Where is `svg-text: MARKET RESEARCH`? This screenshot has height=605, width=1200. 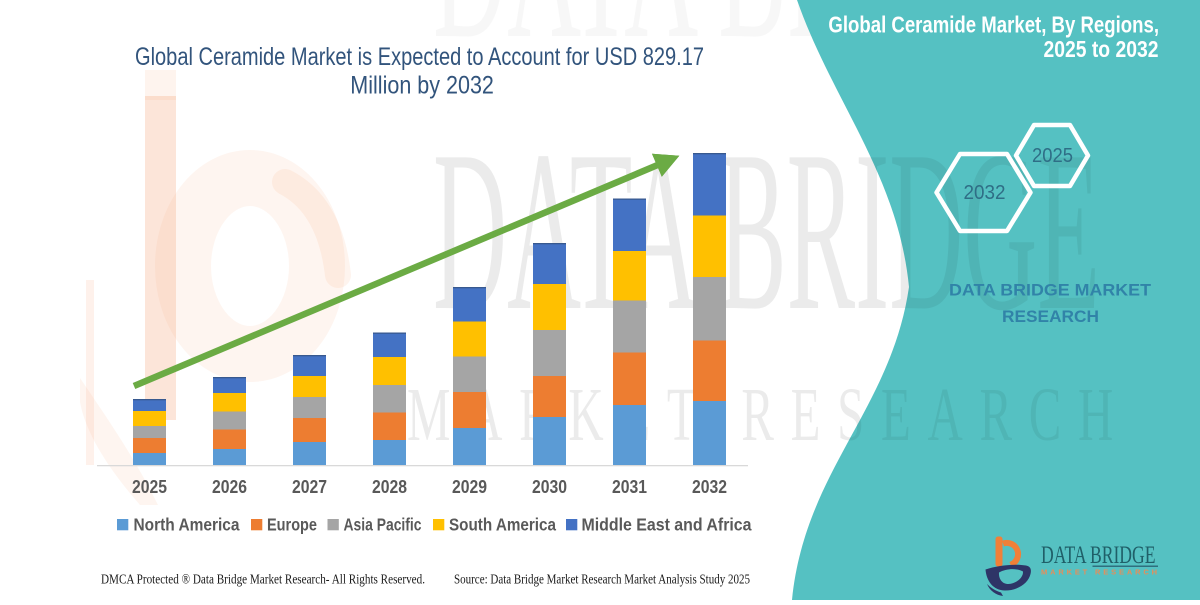 svg-text: MARKET RESEARCH is located at coordinates (1099, 572).